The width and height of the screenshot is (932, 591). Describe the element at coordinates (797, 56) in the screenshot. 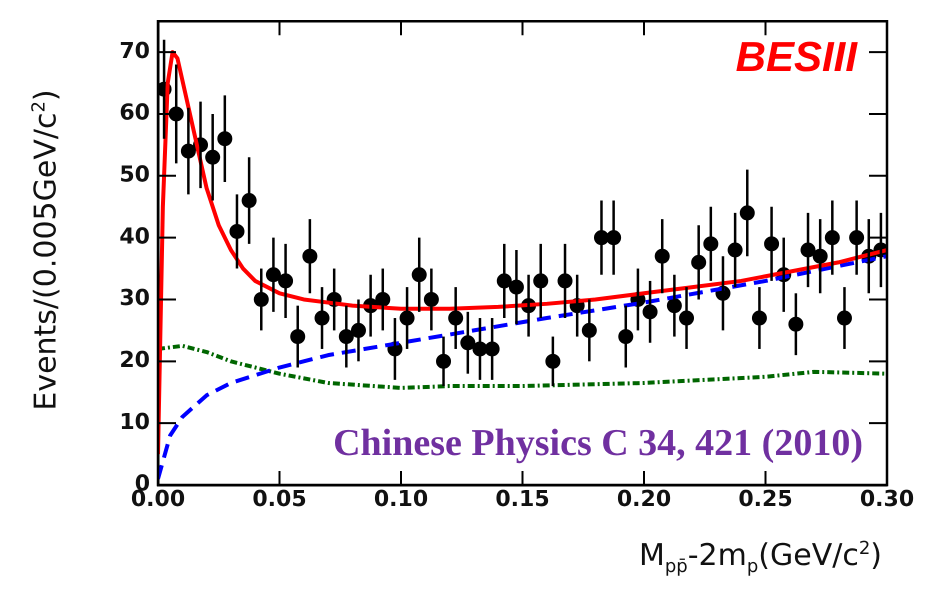

I see `annotation: BESIII` at that location.